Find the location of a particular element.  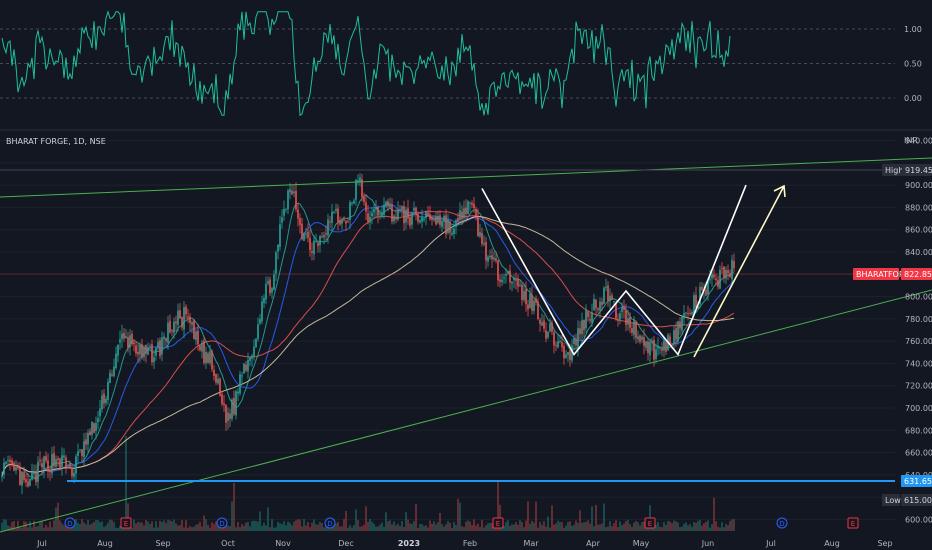

time-tick-label: Sep is located at coordinates (884, 543).